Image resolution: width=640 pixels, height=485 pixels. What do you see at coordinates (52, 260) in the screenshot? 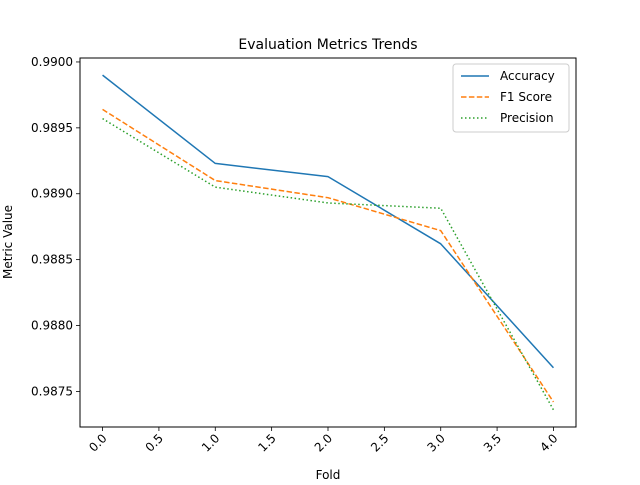
I see `y-tick-label: 0.9885` at bounding box center [52, 260].